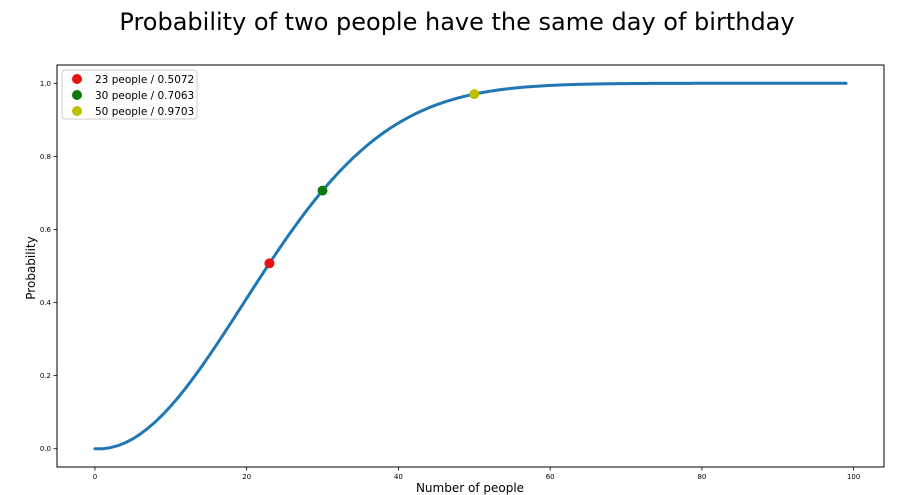  Describe the element at coordinates (95, 477) in the screenshot. I see `x-tick-label: 0` at that location.